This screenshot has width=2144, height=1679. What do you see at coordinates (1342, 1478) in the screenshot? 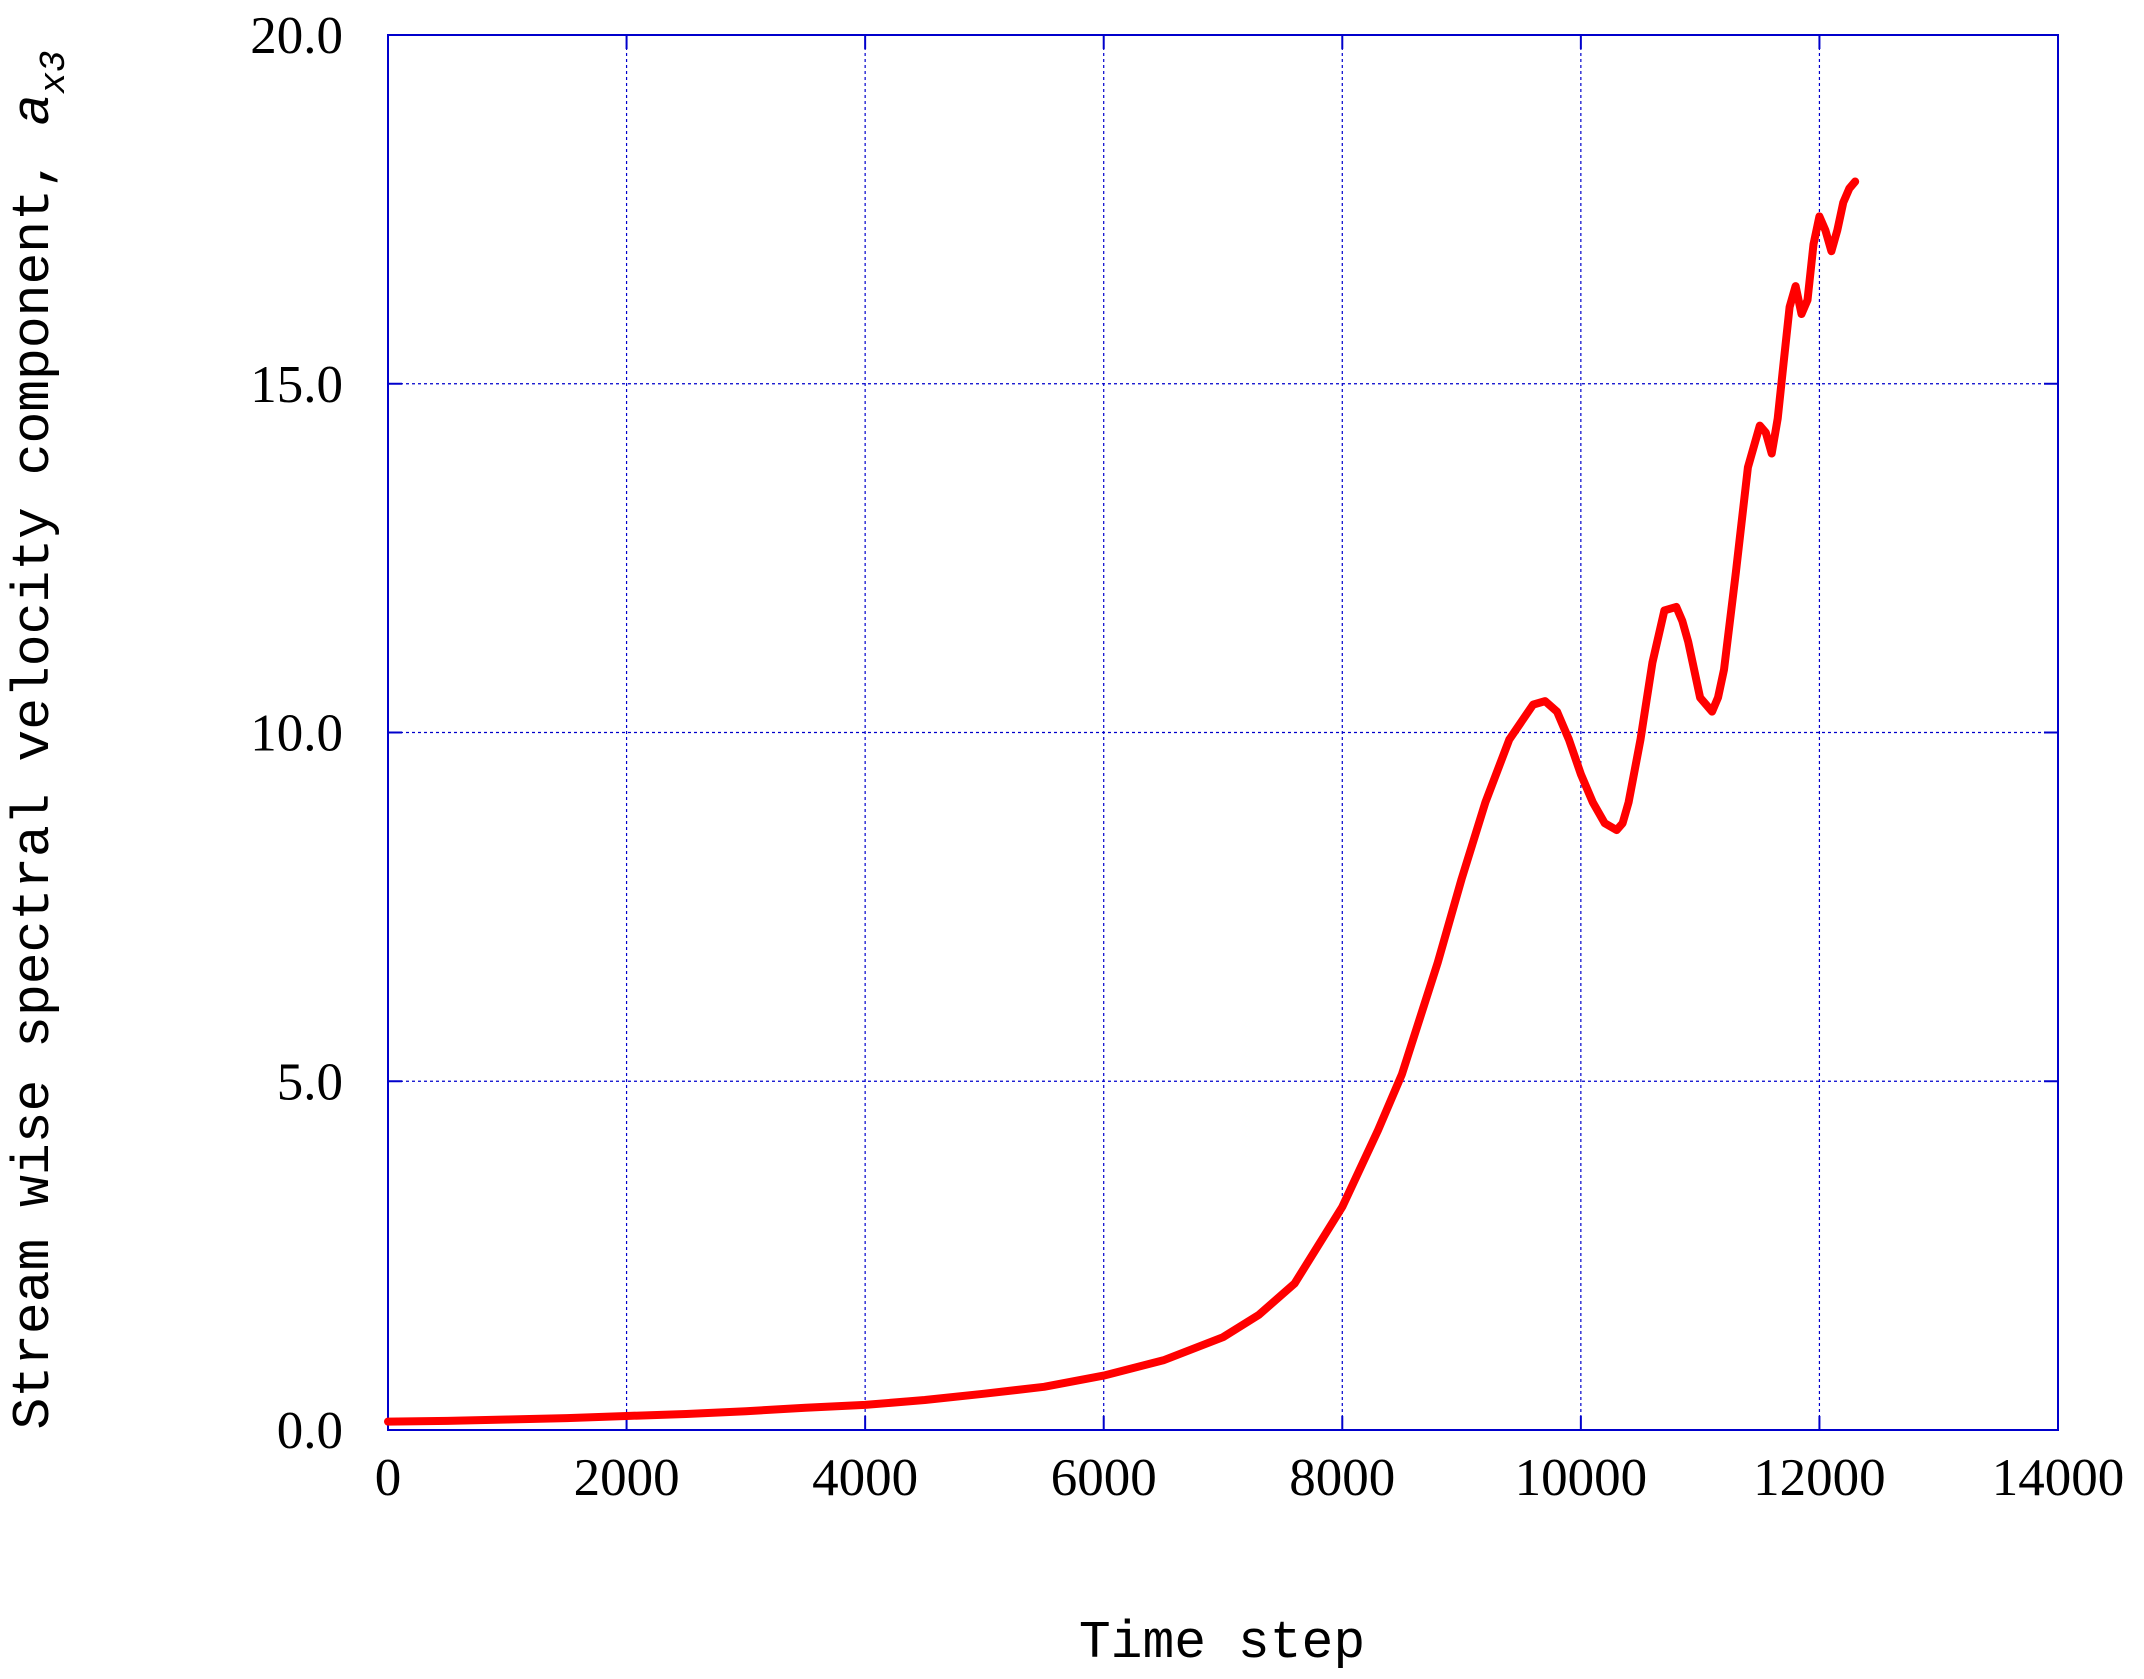
I see `x-tick-label: 8000` at bounding box center [1342, 1478].